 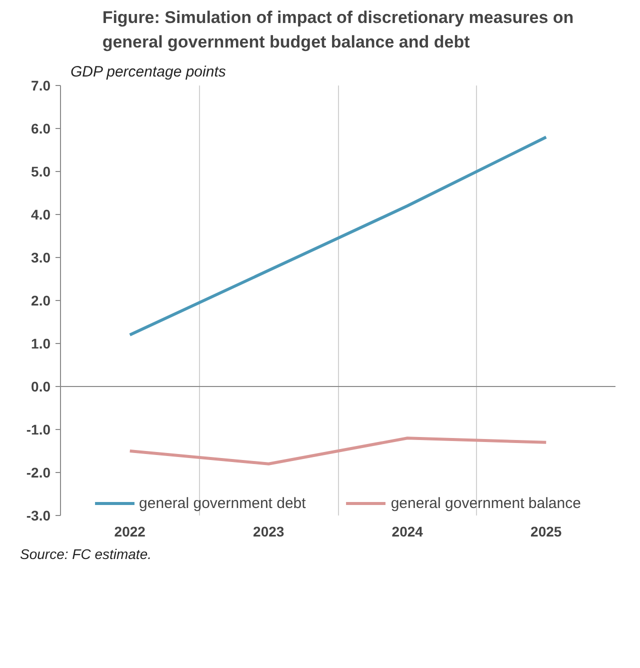 I want to click on x-tick-label: 2025, so click(x=546, y=532).